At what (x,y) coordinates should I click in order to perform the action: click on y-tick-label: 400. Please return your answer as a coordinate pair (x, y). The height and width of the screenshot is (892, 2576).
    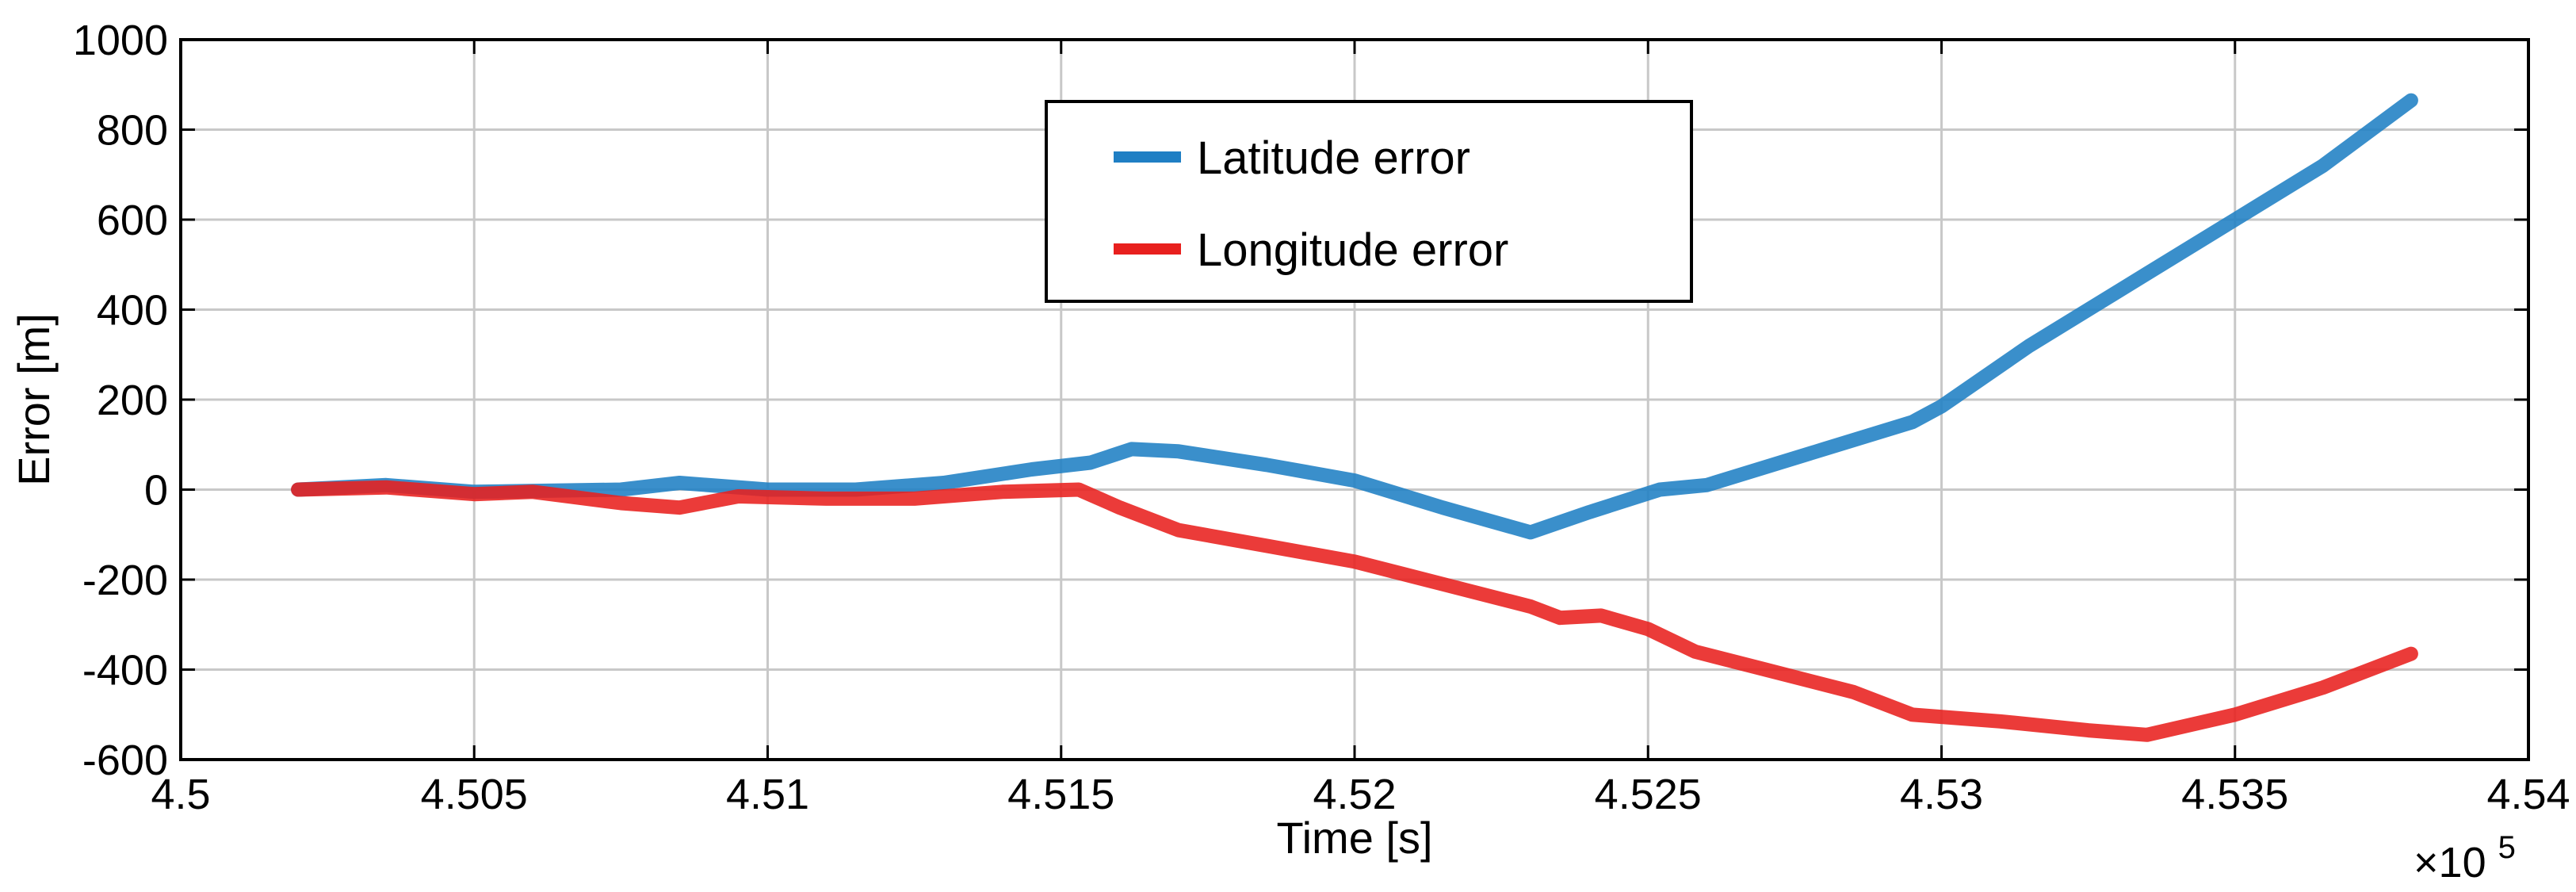
    Looking at the image, I should click on (132, 311).